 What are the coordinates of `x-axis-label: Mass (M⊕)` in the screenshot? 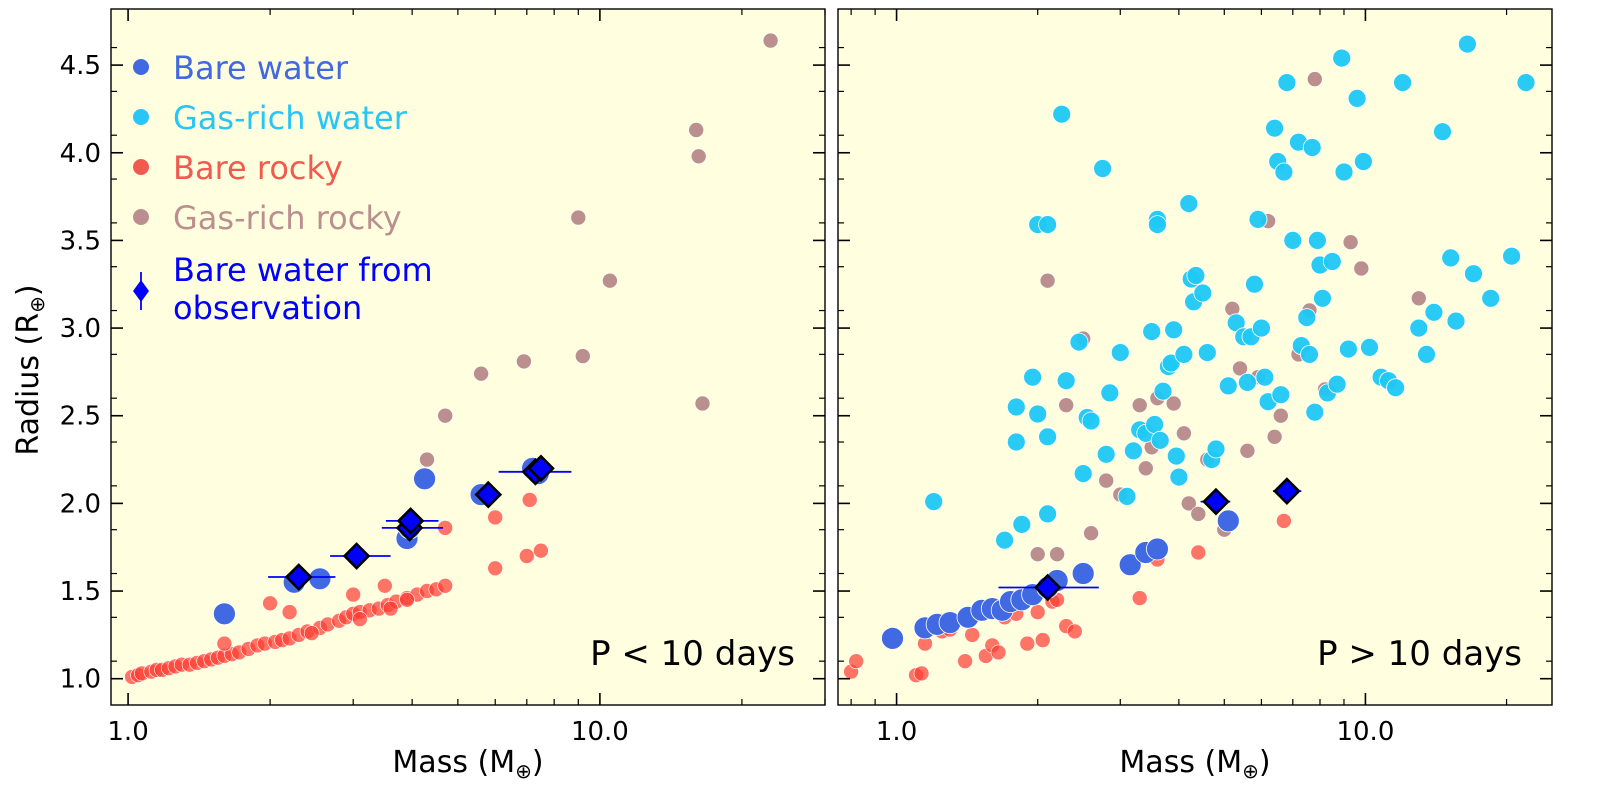 It's located at (467, 764).